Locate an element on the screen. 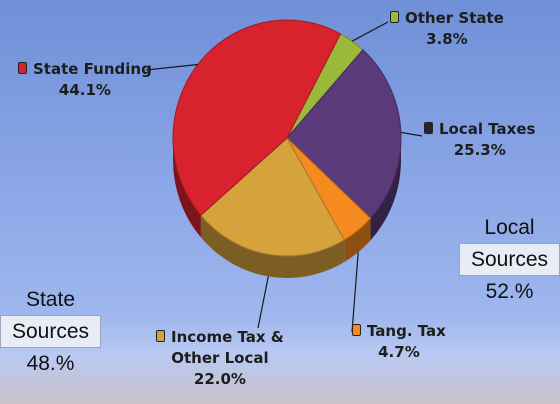 Image resolution: width=560 pixels, height=404 pixels. income-tax-swatch is located at coordinates (160, 336).